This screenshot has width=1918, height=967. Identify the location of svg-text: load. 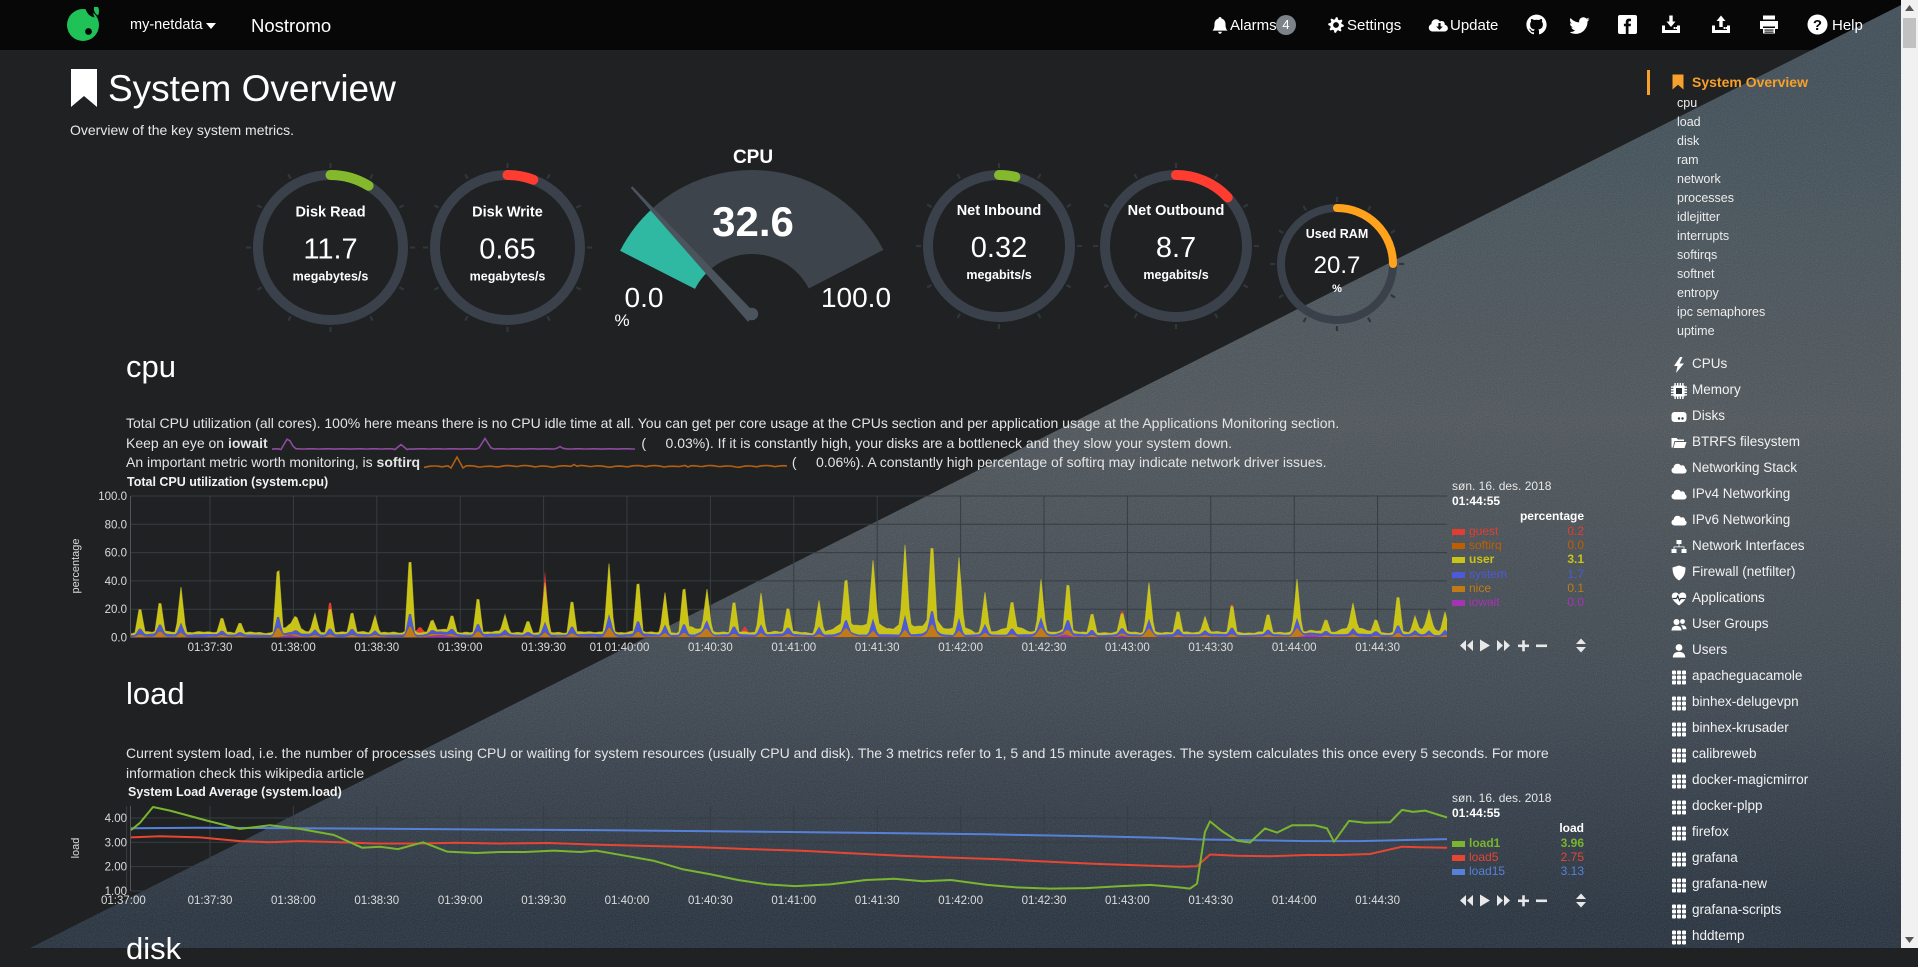
(76, 848).